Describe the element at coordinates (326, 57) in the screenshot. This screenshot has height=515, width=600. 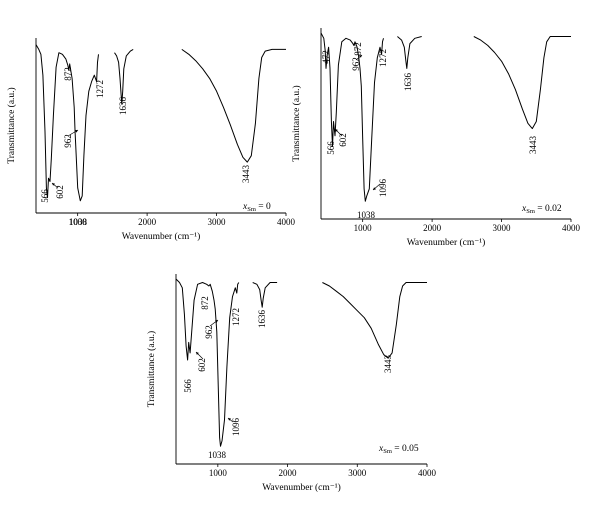
I see `peak-label: 472` at that location.